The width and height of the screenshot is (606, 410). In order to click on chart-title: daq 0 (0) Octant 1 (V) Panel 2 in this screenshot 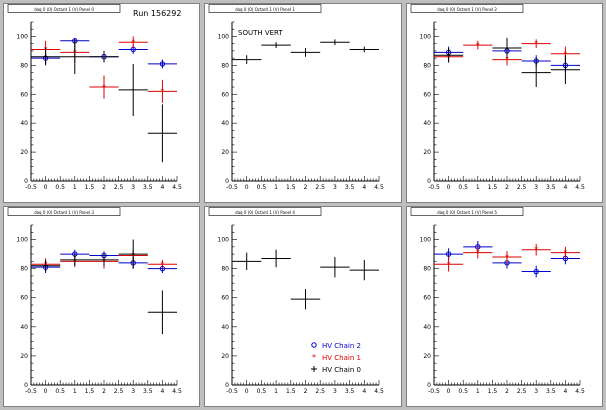, I will do `click(467, 9)`.